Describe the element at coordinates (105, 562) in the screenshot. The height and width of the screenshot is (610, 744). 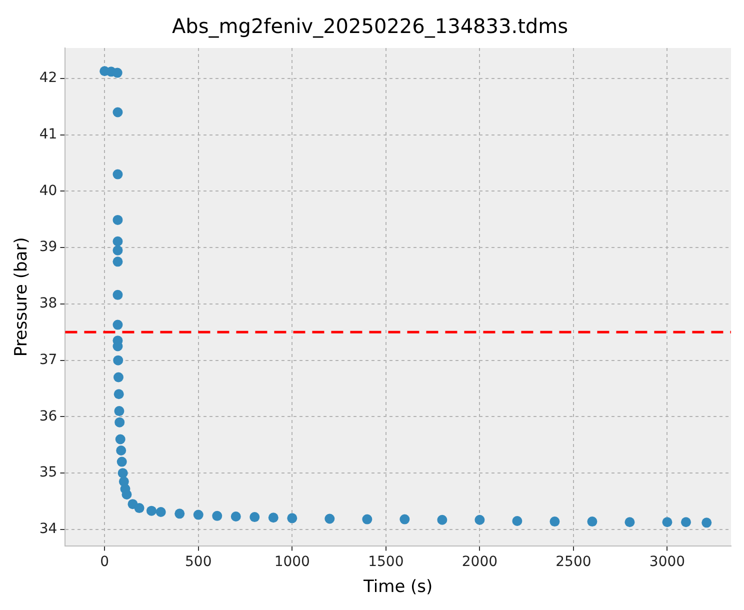
I see `x-tick-label: 0` at that location.